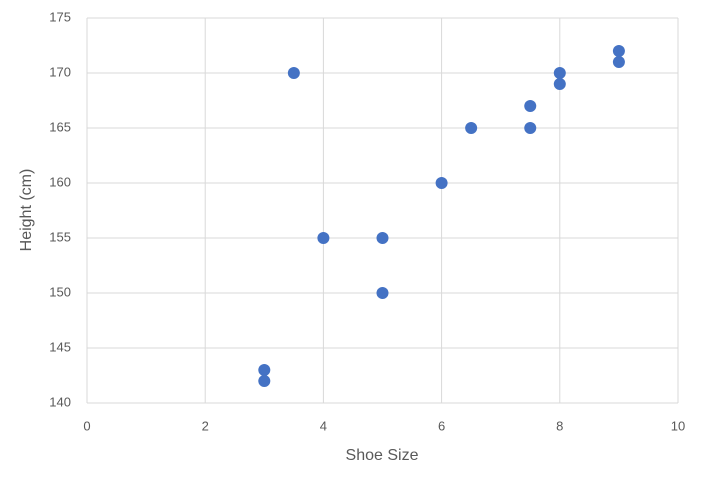 The height and width of the screenshot is (478, 701). I want to click on x-tick-label: 10, so click(678, 425).